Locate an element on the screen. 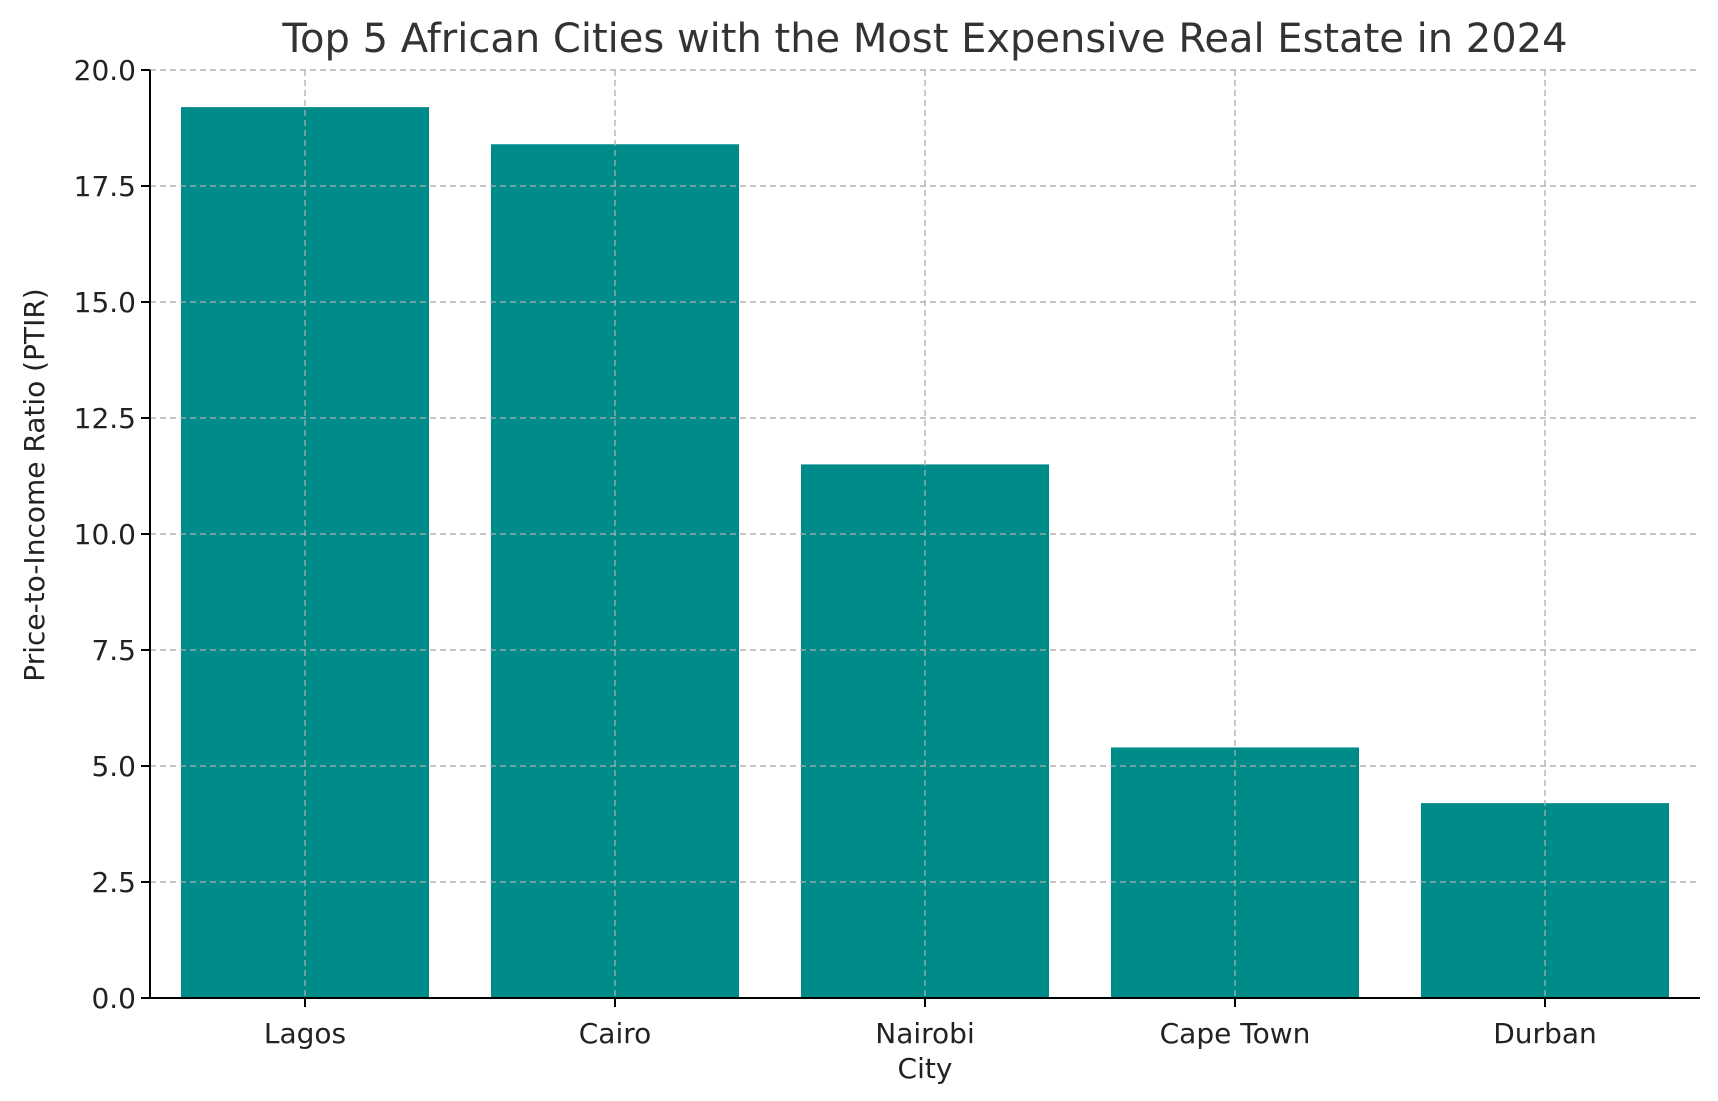 The image size is (1718, 1101). y-tick-label: 20.0 is located at coordinates (105, 70).